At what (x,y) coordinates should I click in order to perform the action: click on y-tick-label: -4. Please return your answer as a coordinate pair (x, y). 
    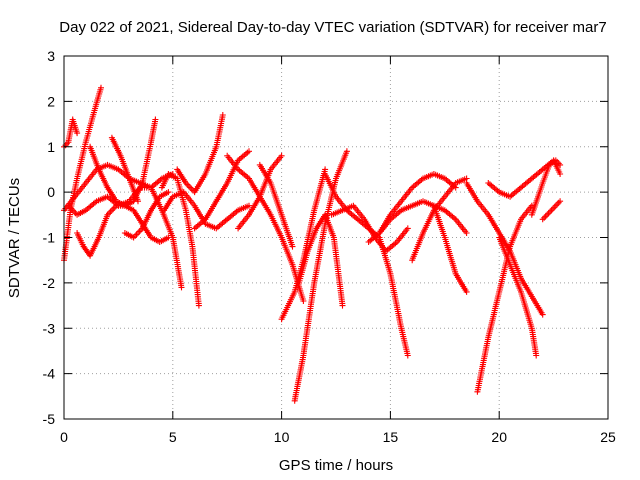
    Looking at the image, I should click on (49, 374).